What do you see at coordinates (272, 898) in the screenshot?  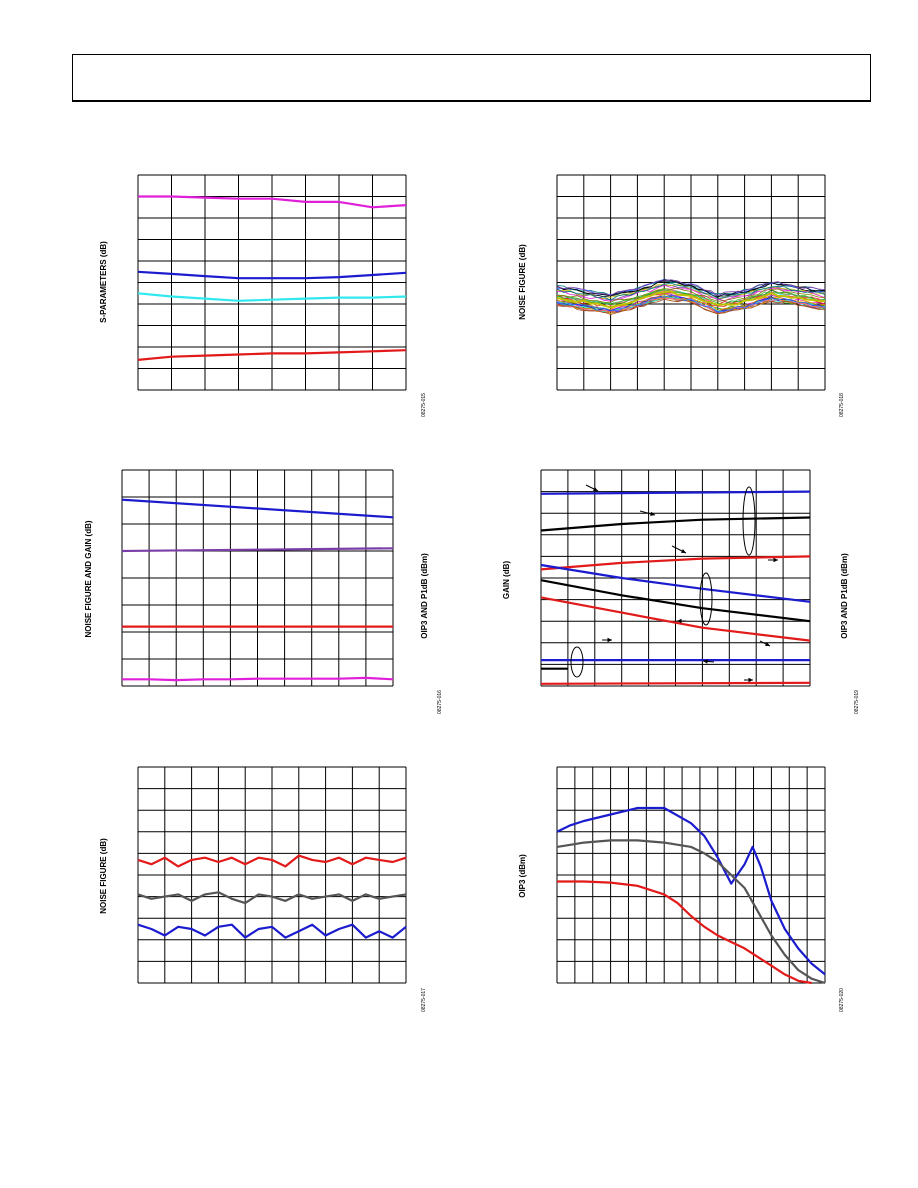 I see `chart-4-series-1-line` at bounding box center [272, 898].